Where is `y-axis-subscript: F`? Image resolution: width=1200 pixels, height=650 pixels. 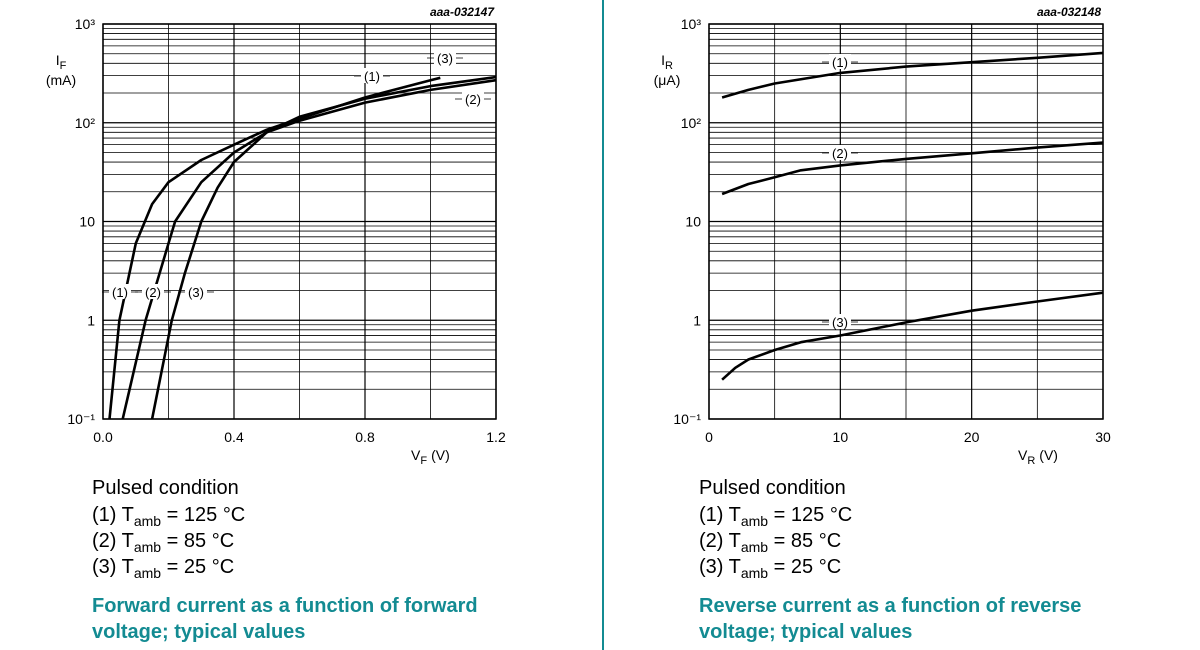 y-axis-subscript: F is located at coordinates (63, 66).